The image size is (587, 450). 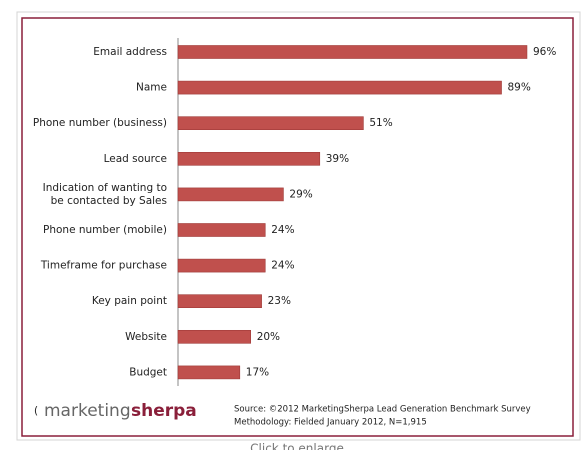 What do you see at coordinates (297, 446) in the screenshot?
I see `caption-link: Click to enlarge` at bounding box center [297, 446].